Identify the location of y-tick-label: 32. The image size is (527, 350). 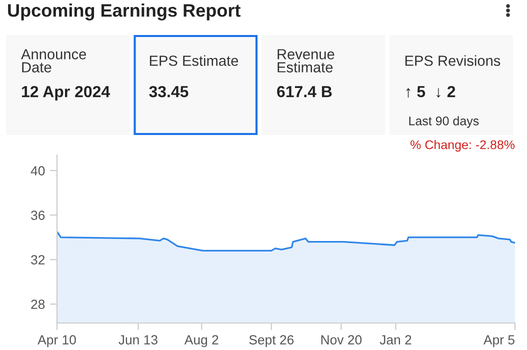
(38, 259).